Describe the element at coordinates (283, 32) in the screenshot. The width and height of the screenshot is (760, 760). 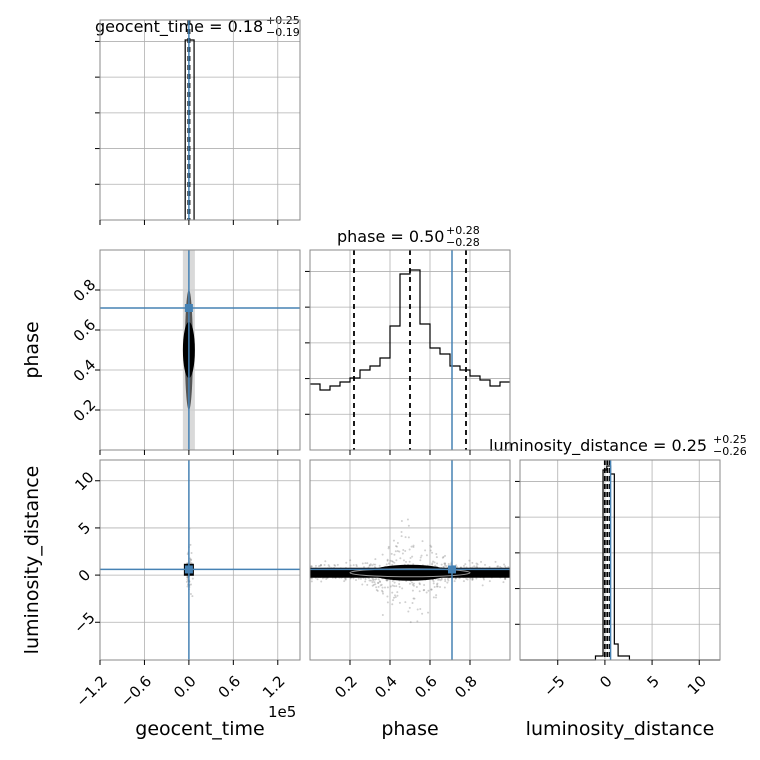
I see `title-geocent-time-minus: −0.19` at that location.